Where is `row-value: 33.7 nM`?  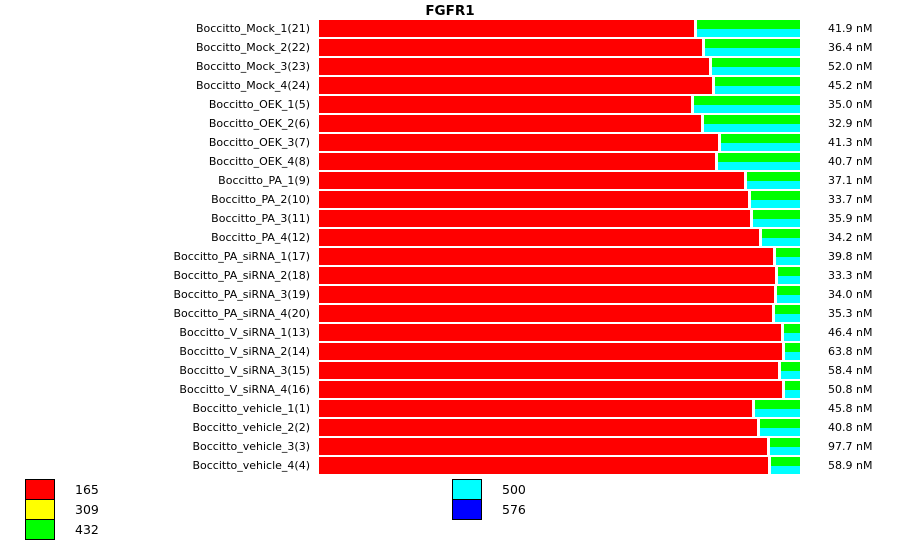
row-value: 33.7 nM is located at coordinates (850, 199).